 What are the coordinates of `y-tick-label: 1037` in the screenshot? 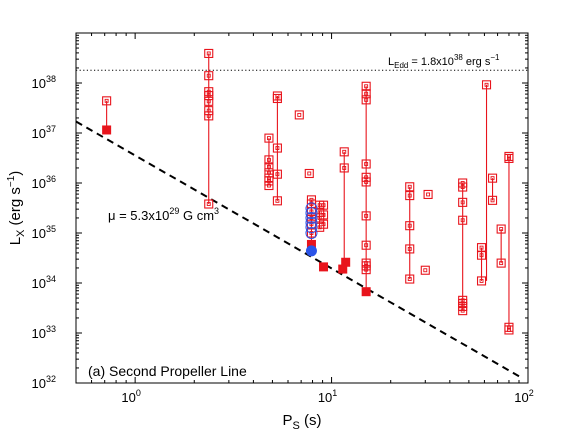 It's located at (44, 132).